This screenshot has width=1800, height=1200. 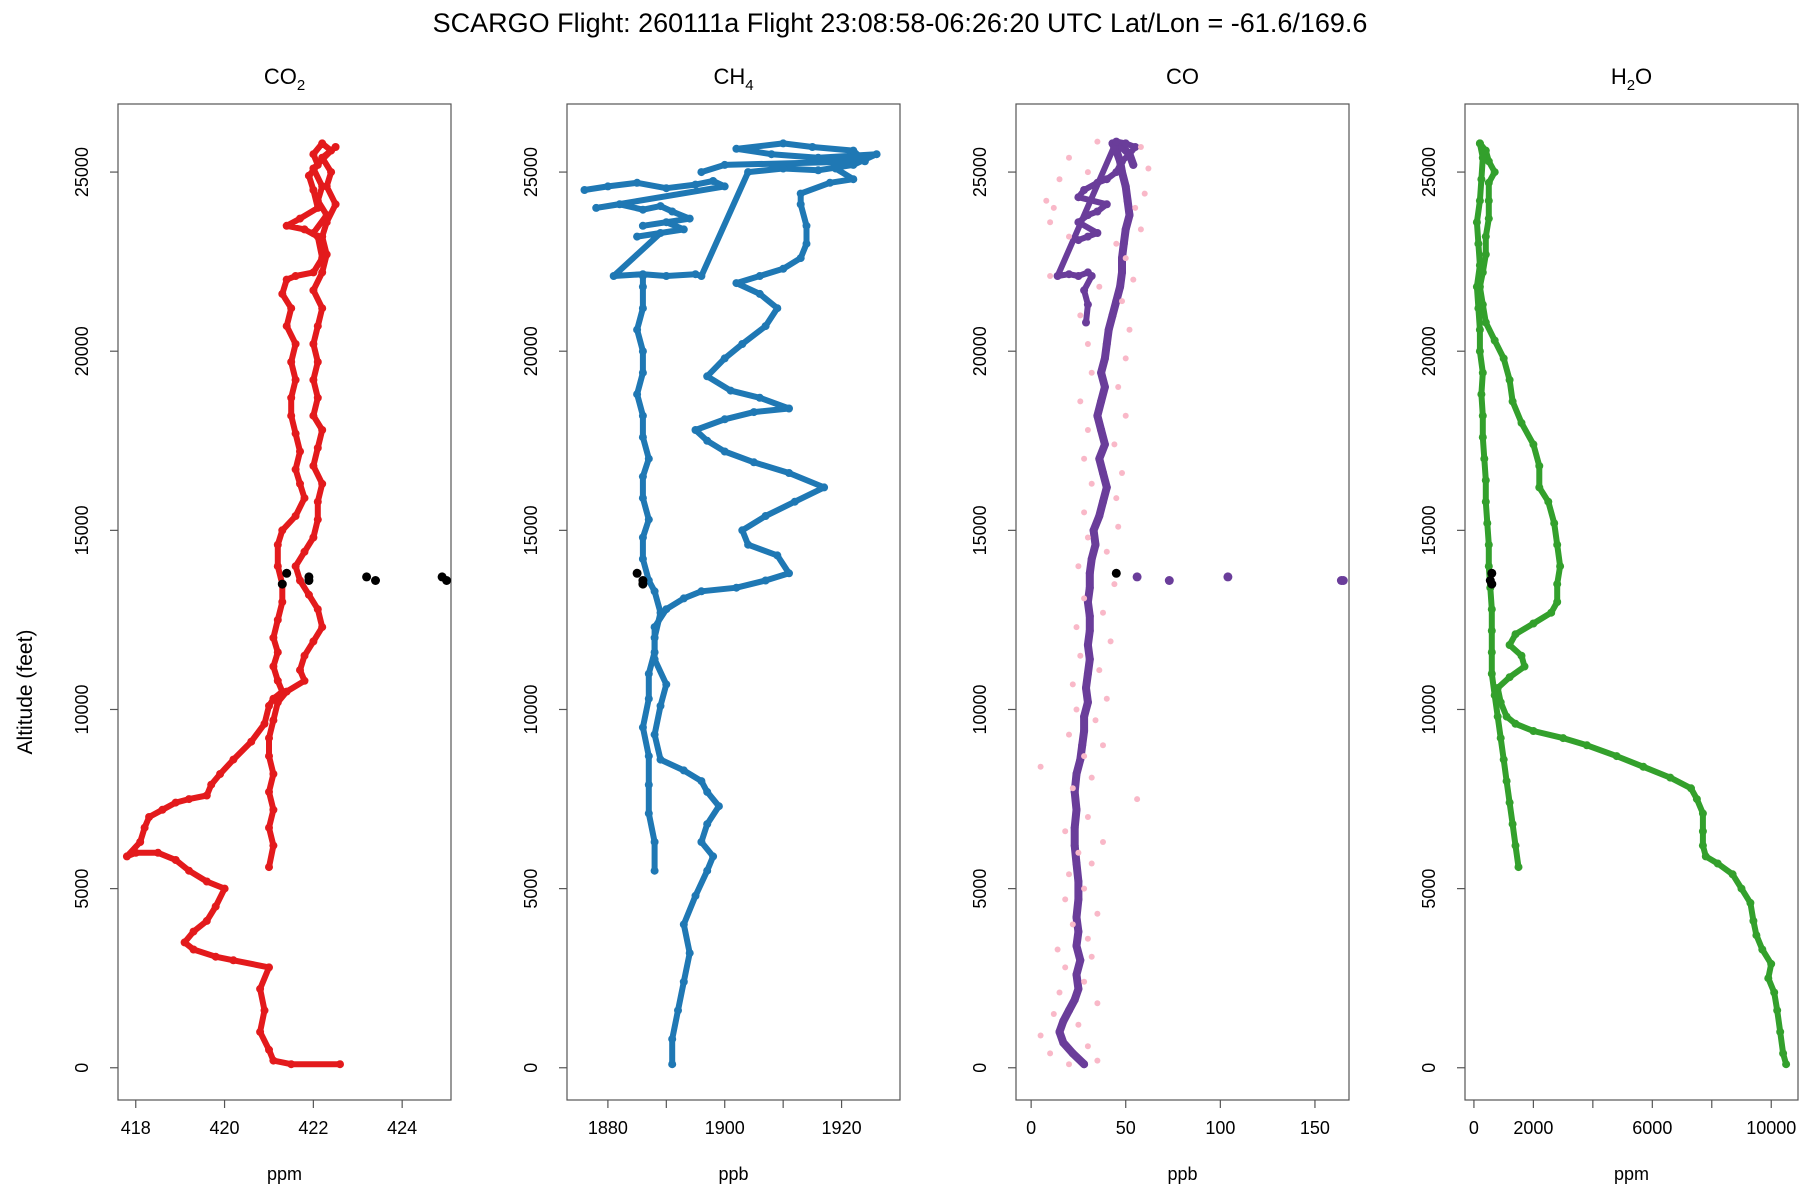 I want to click on series-line, so click(x=730, y=209).